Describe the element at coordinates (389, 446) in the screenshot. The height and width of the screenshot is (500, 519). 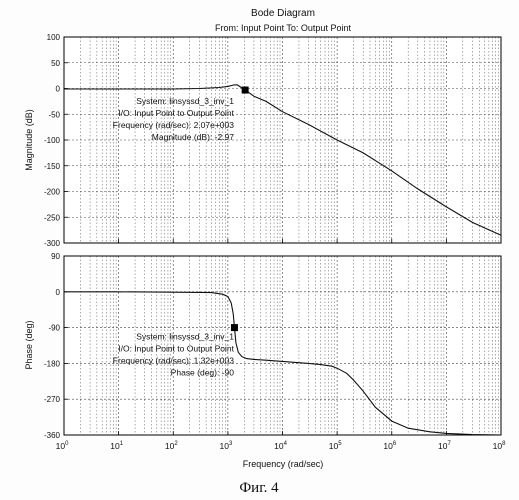
I see `x-tick-label: 10⁶` at that location.